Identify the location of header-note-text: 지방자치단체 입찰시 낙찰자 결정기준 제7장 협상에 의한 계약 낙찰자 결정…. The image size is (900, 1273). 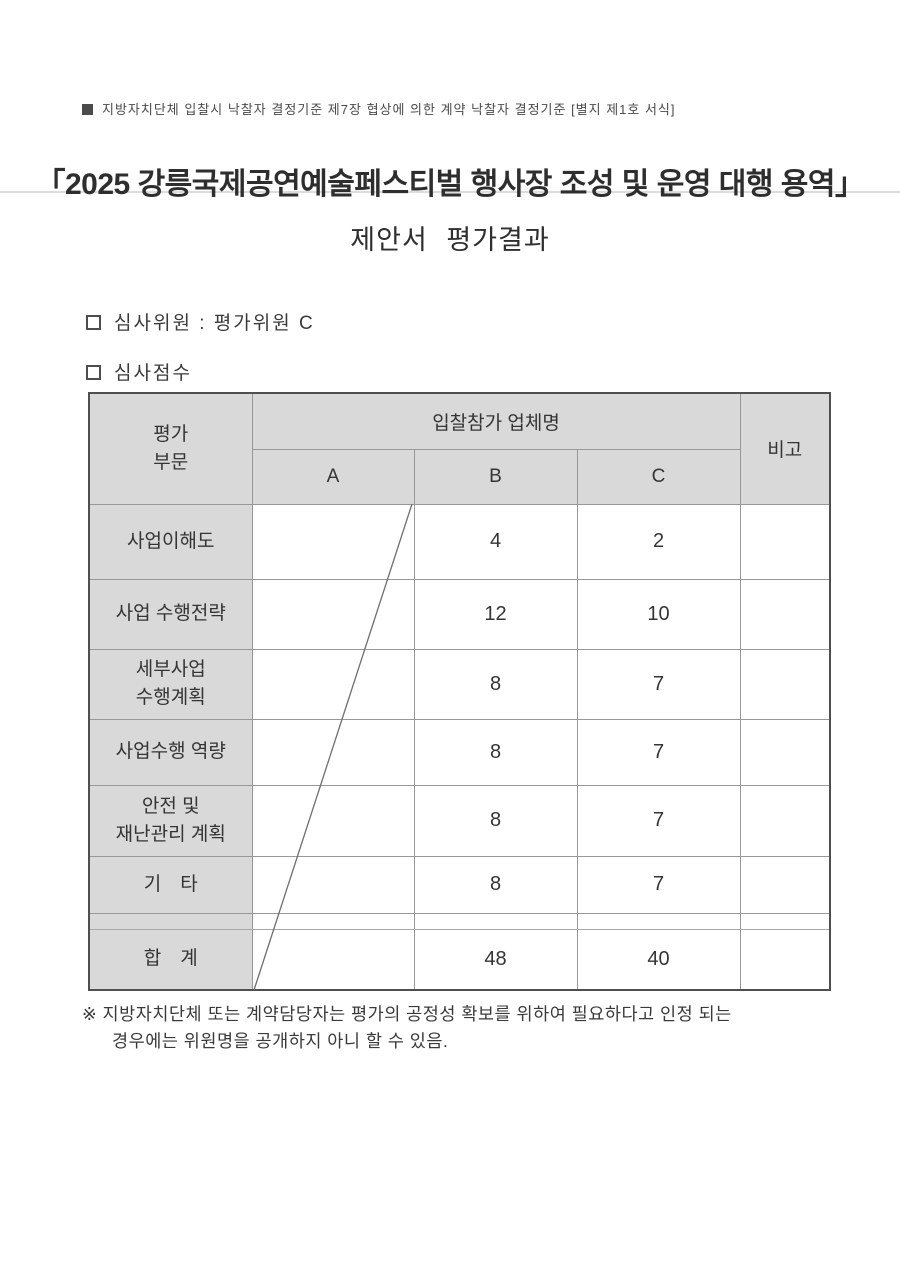
(389, 109).